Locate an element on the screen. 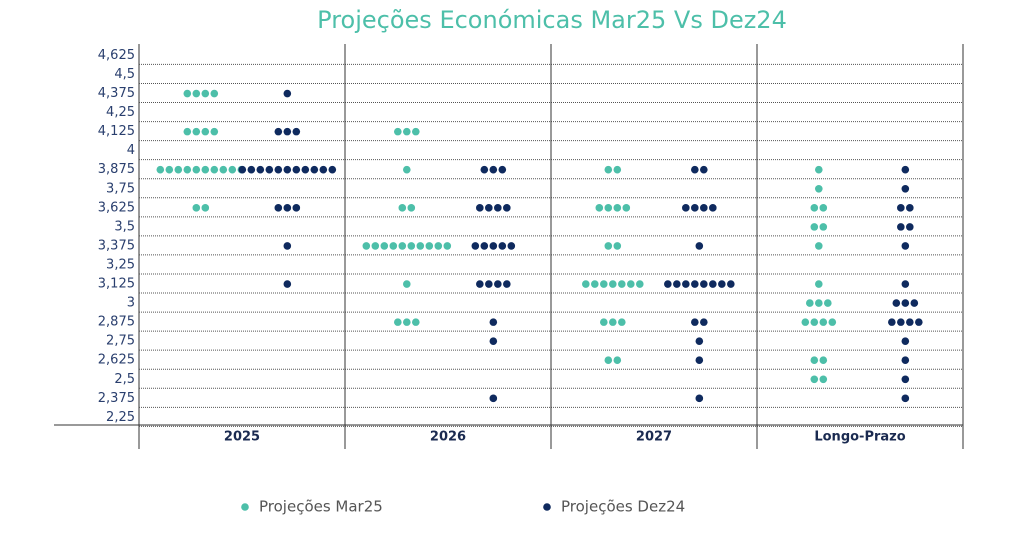  y-tick-label: 2,875 is located at coordinates (116, 322).